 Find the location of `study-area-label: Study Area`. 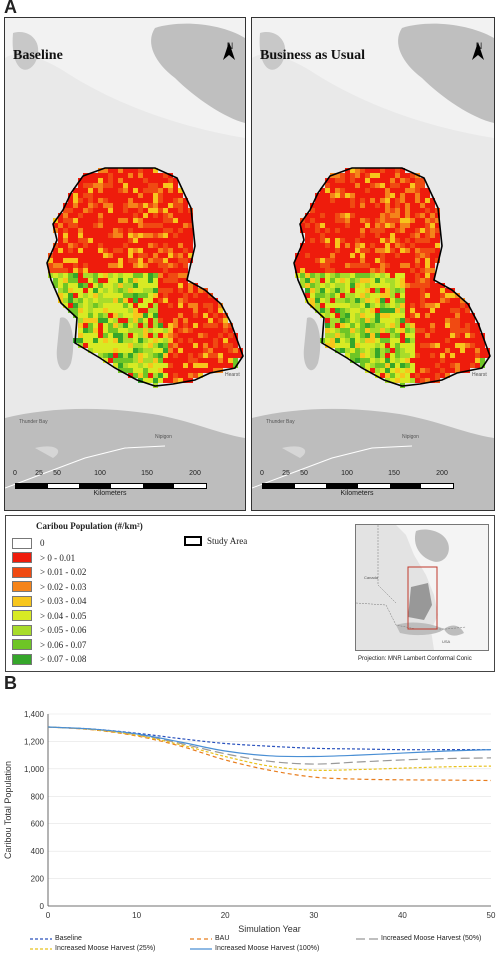

study-area-label: Study Area is located at coordinates (227, 541).